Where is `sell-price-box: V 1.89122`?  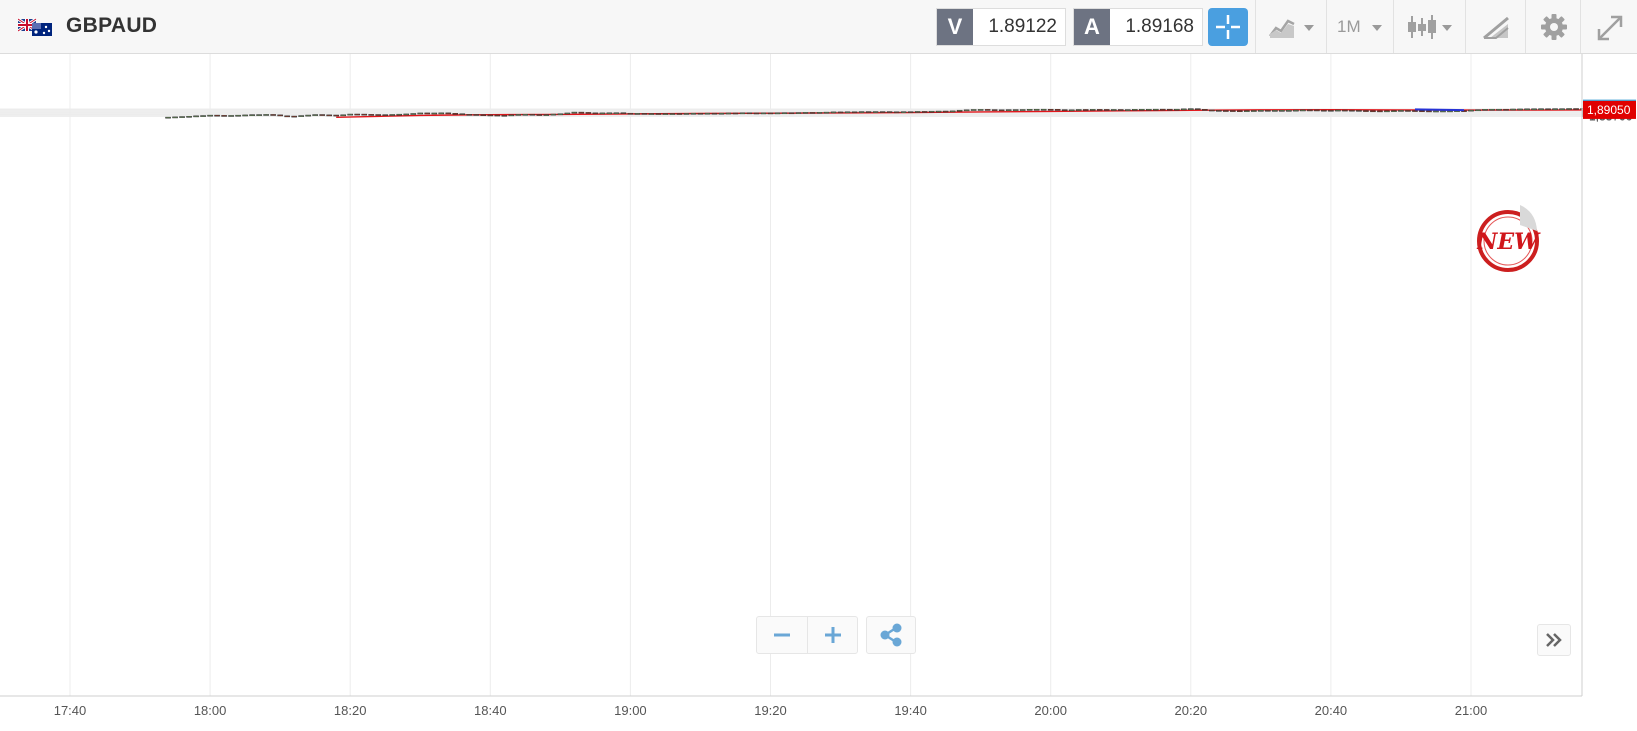 sell-price-box: V 1.89122 is located at coordinates (1001, 27).